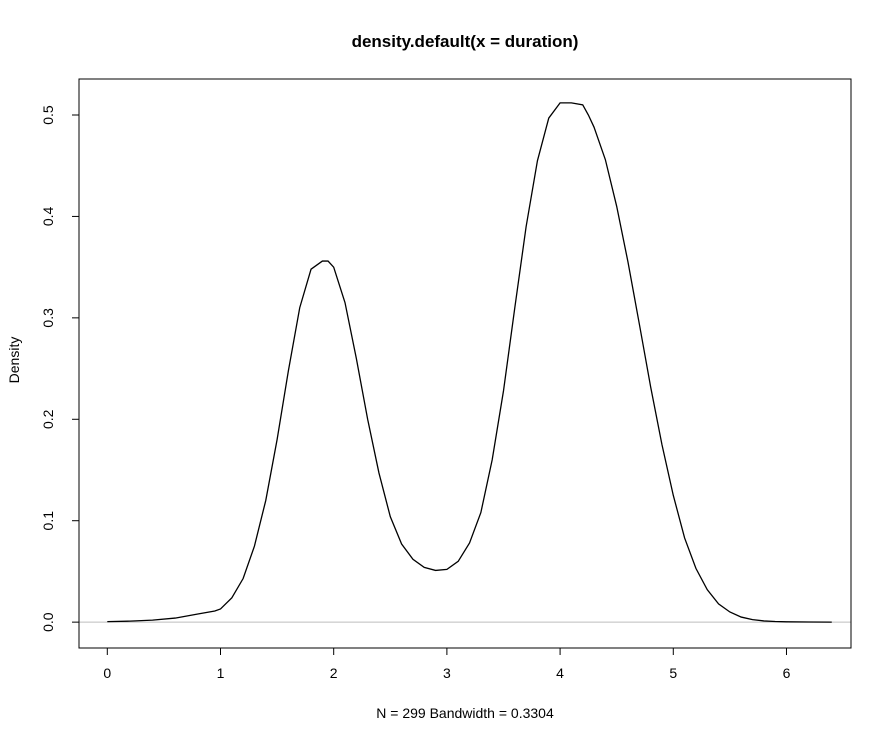  Describe the element at coordinates (447, 664) in the screenshot. I see `x-axis: 0 1 2 3 4 5 6` at that location.